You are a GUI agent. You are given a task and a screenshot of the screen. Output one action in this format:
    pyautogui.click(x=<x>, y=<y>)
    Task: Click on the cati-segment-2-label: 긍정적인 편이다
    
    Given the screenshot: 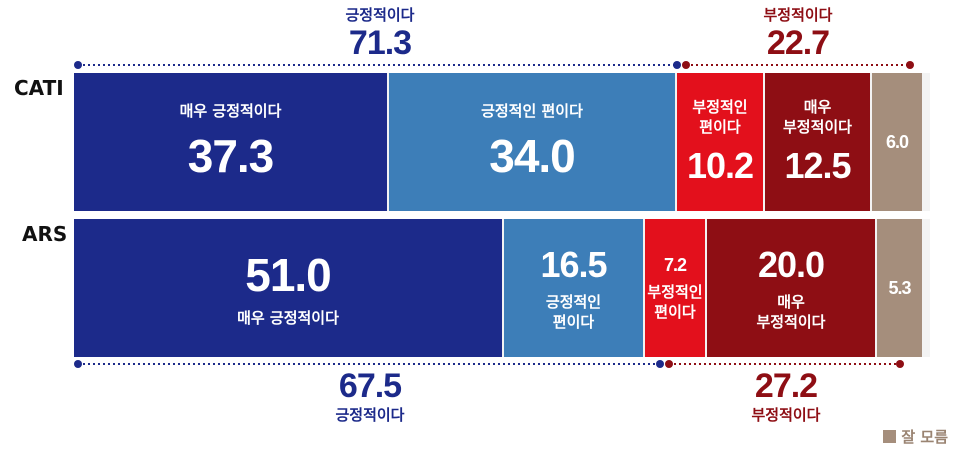 What is the action you would take?
    pyautogui.click(x=532, y=111)
    